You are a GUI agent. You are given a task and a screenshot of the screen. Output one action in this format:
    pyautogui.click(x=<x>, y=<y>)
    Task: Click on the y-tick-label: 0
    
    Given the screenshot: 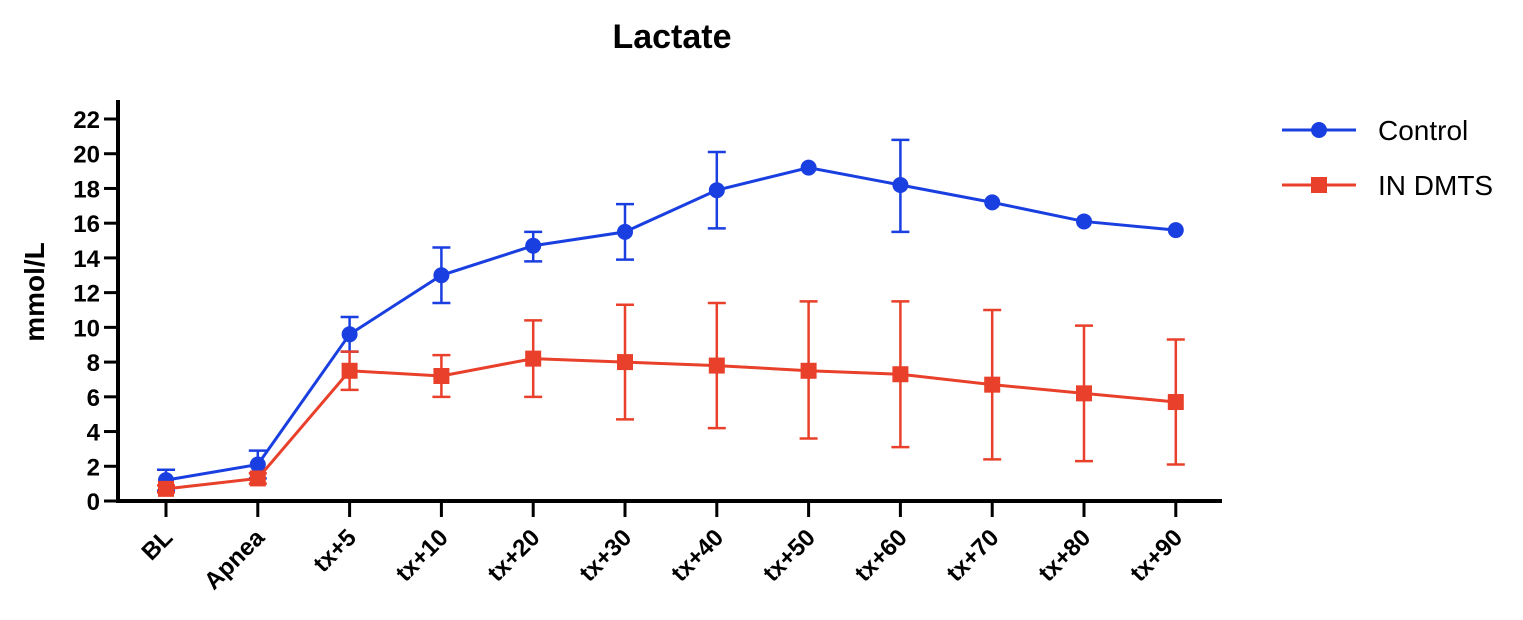 What is the action you would take?
    pyautogui.click(x=93, y=502)
    